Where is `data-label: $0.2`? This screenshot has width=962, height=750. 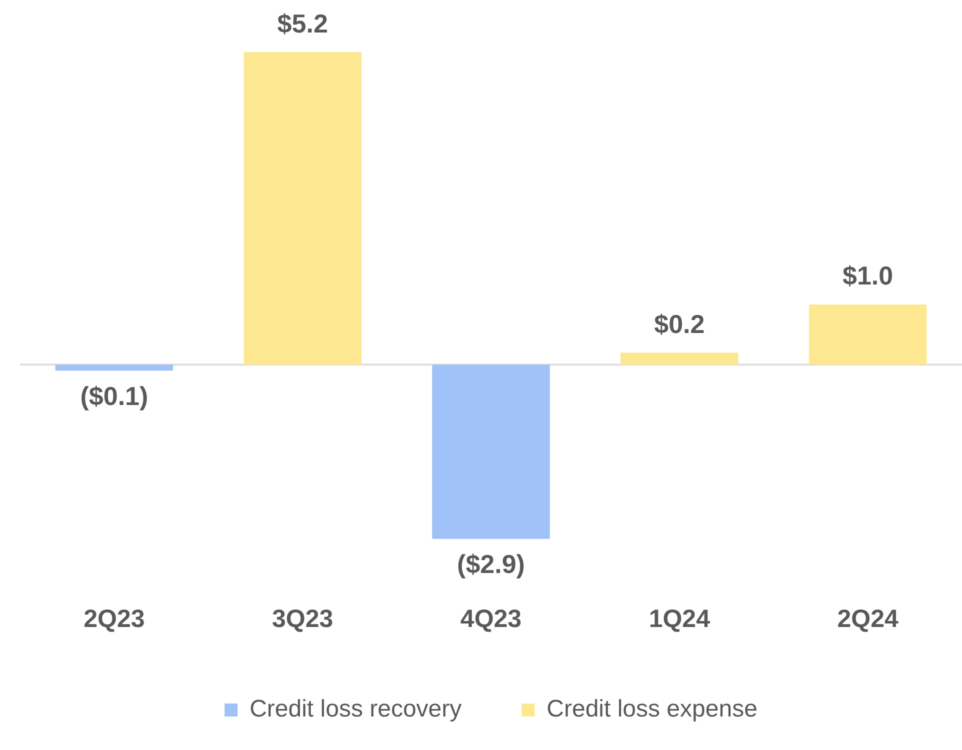 data-label: $0.2 is located at coordinates (679, 323).